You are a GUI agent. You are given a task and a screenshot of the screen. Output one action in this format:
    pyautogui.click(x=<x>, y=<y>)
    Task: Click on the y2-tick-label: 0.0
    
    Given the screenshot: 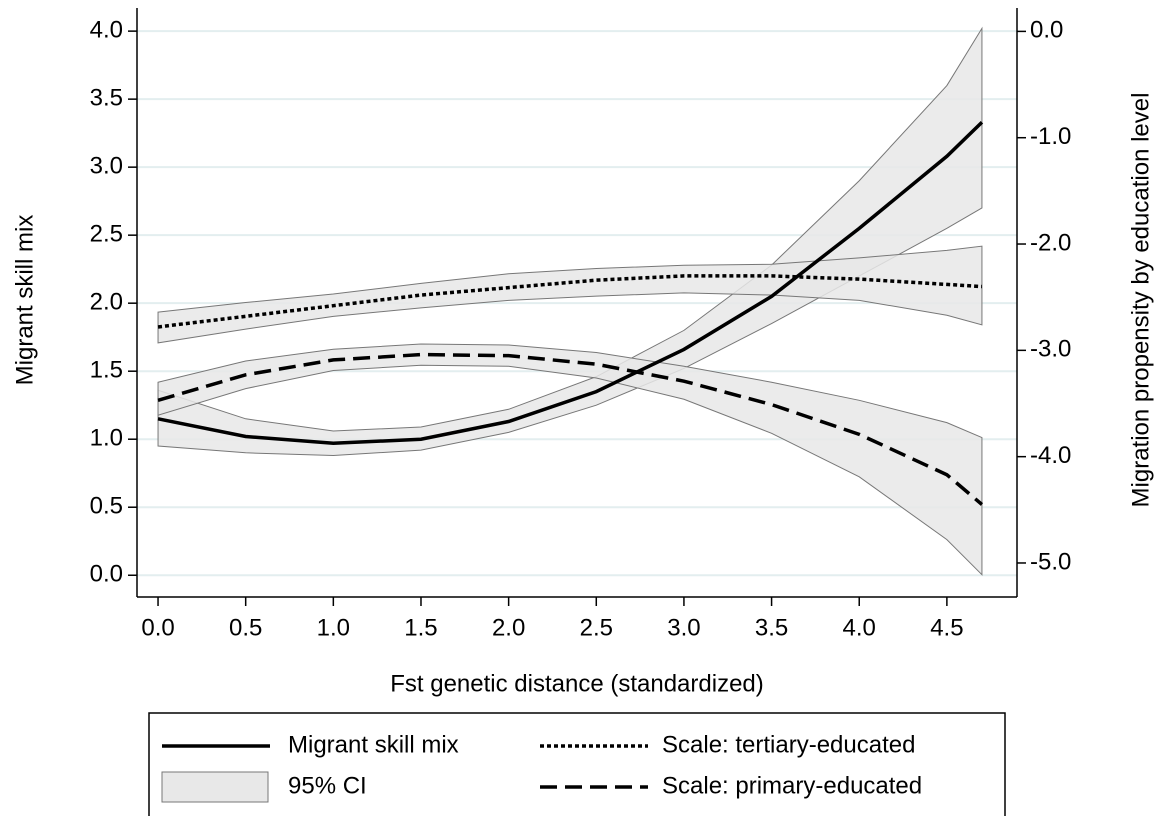 What is the action you would take?
    pyautogui.click(x=1046, y=30)
    